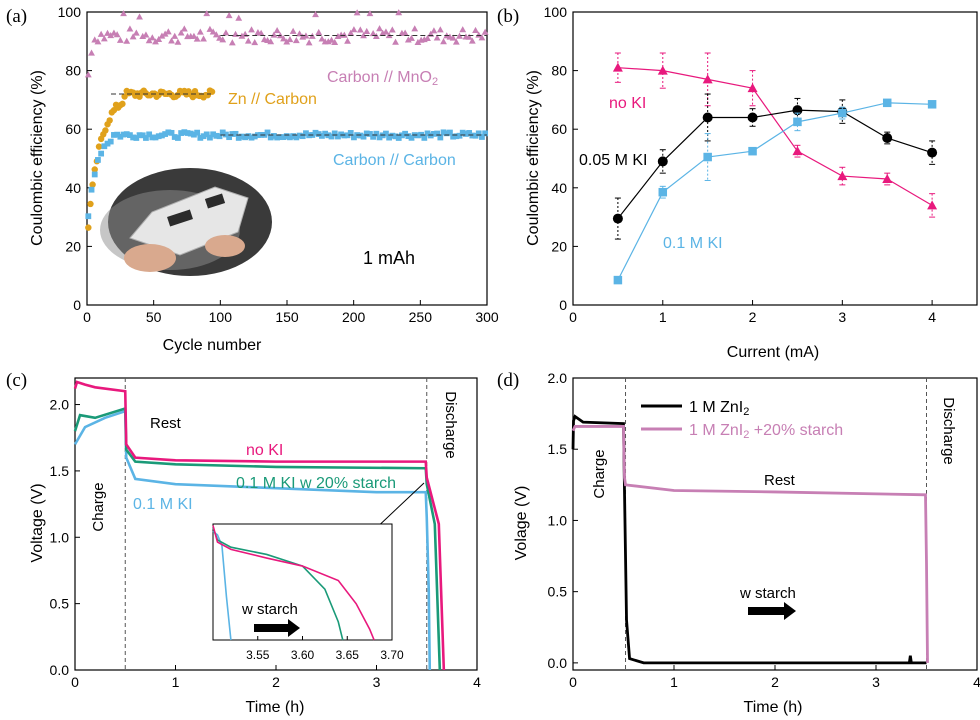  I want to click on series-label-no-ki: no KI, so click(627, 103).